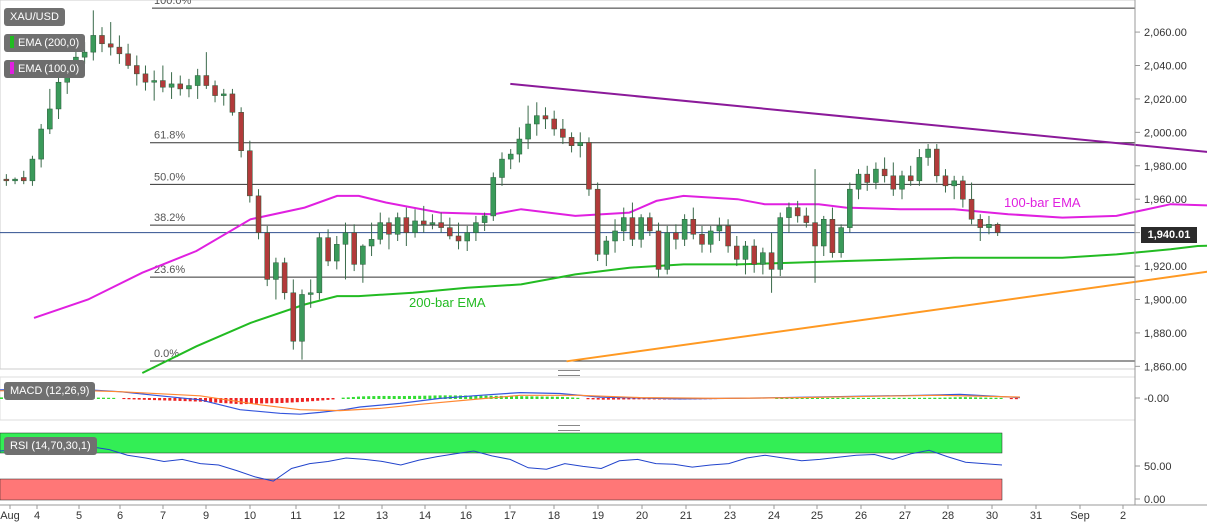 This screenshot has height=526, width=1207. I want to click on x-tick-label: 27, so click(905, 516).